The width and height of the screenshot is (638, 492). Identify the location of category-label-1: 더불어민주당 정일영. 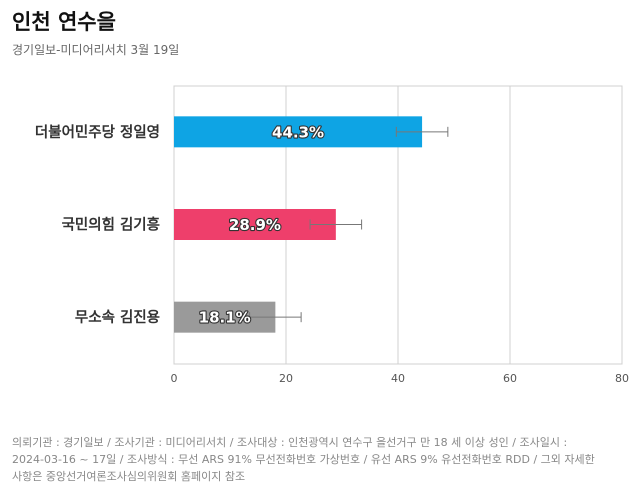
(97, 132).